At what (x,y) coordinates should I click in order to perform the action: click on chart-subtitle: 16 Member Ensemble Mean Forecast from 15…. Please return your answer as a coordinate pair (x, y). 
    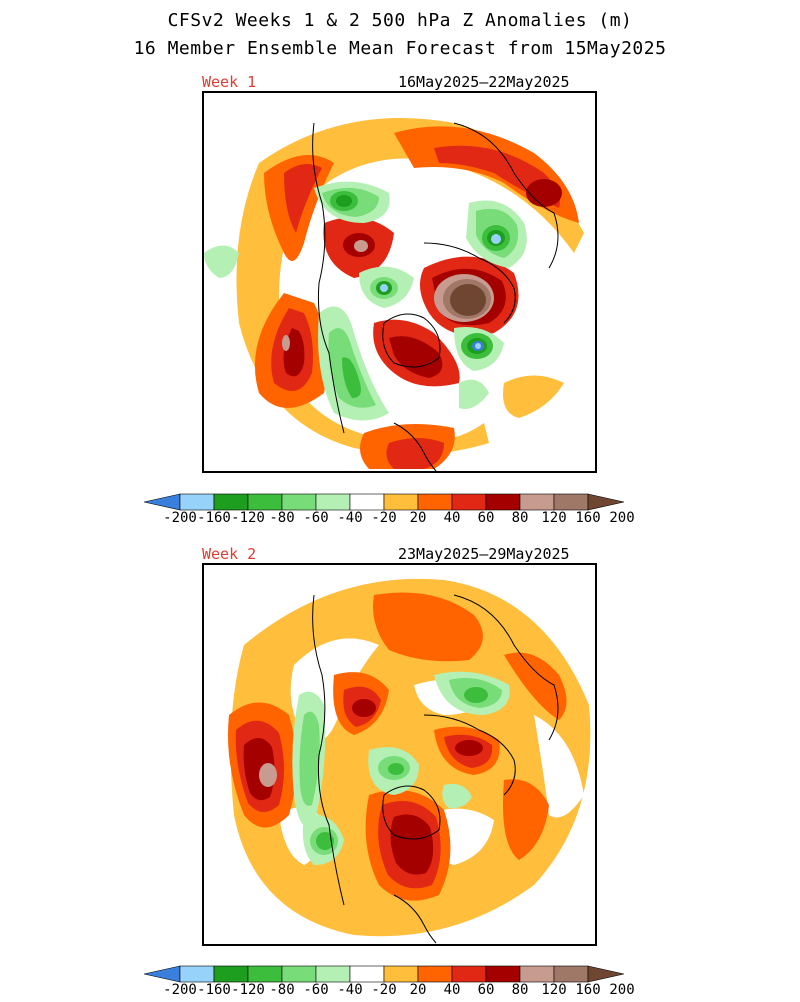
    Looking at the image, I should click on (400, 48).